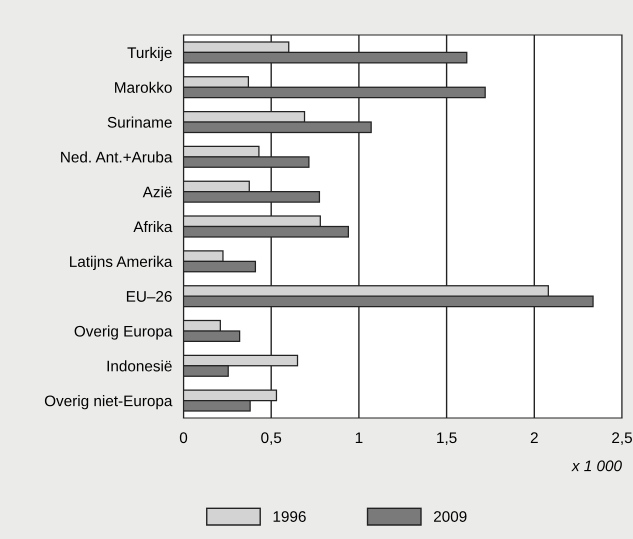 This screenshot has width=633, height=539. What do you see at coordinates (123, 332) in the screenshot?
I see `y-tick-label: Overig Europa` at bounding box center [123, 332].